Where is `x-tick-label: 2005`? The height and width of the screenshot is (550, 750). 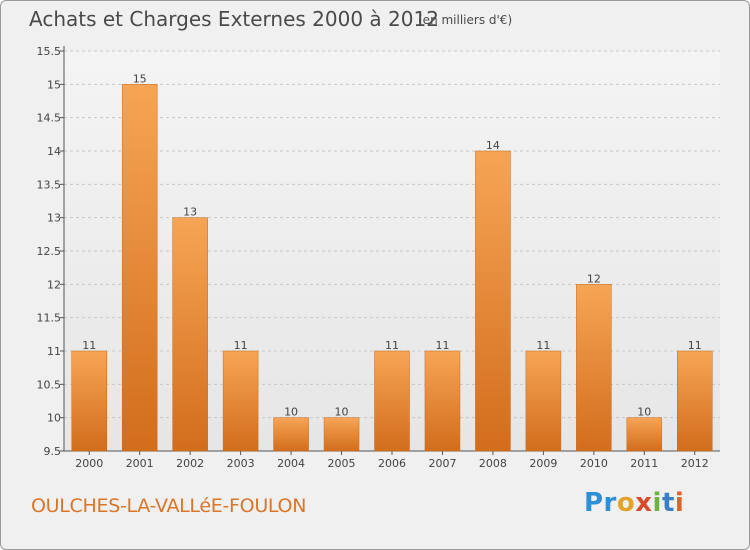
x-tick-label: 2005 is located at coordinates (342, 463).